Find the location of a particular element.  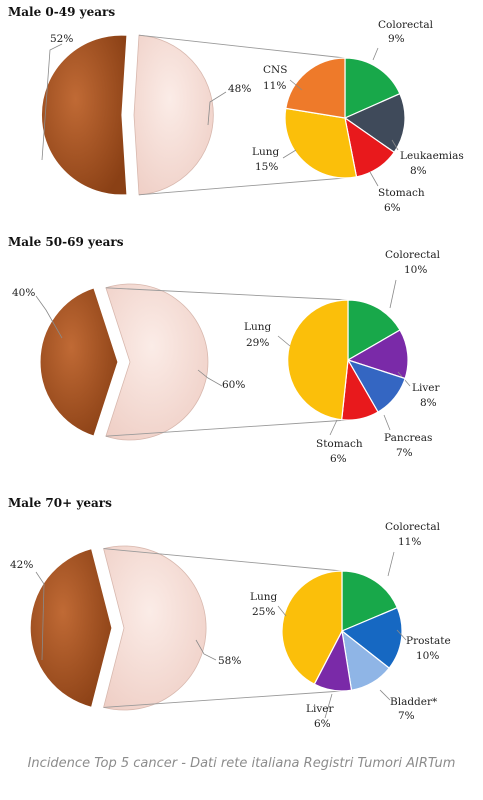

value-liver: 8% is located at coordinates (428, 403).